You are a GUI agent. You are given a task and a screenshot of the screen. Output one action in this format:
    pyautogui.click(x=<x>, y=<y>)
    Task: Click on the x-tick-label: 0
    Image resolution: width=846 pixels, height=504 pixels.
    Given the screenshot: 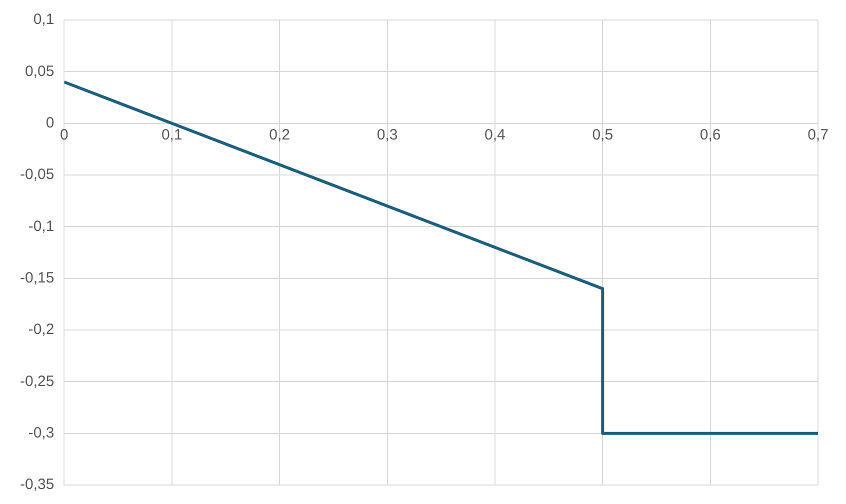 What is the action you would take?
    pyautogui.click(x=64, y=135)
    